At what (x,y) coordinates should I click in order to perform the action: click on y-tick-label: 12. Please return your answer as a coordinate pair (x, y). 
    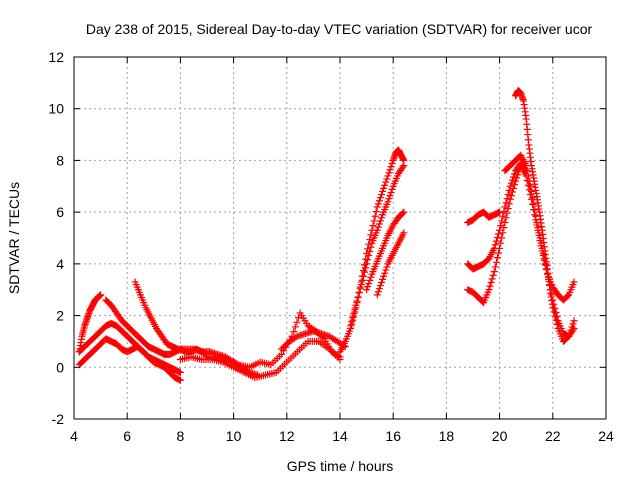
    Looking at the image, I should click on (56, 57).